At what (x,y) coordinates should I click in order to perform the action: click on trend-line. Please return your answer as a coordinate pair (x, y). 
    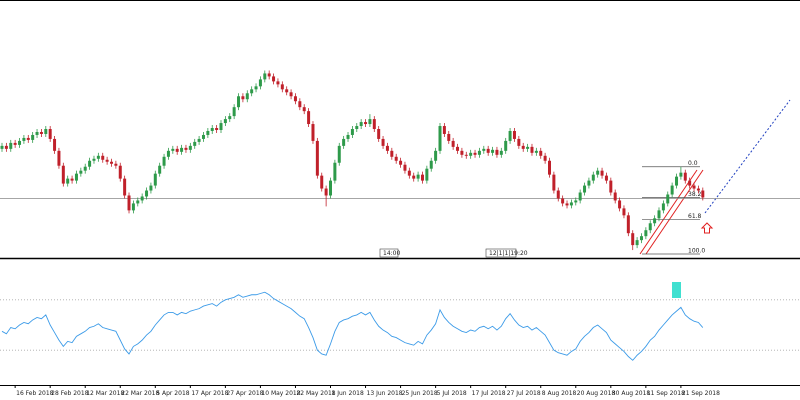
    Looking at the image, I should click on (674, 212).